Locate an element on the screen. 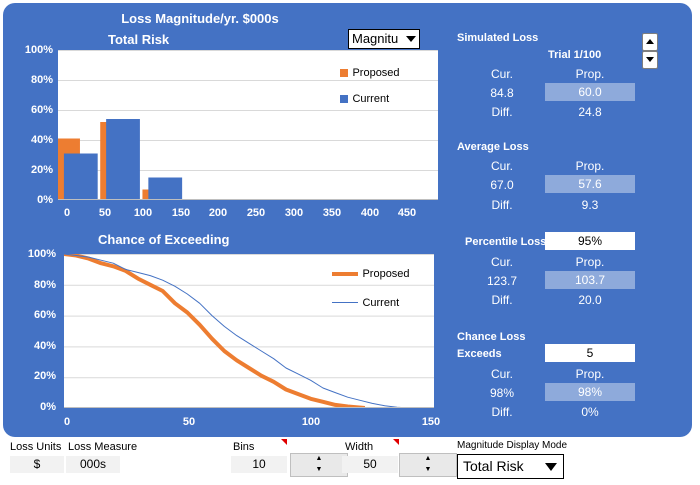 This screenshot has height=485, width=700. width-label: Width is located at coordinates (359, 447).